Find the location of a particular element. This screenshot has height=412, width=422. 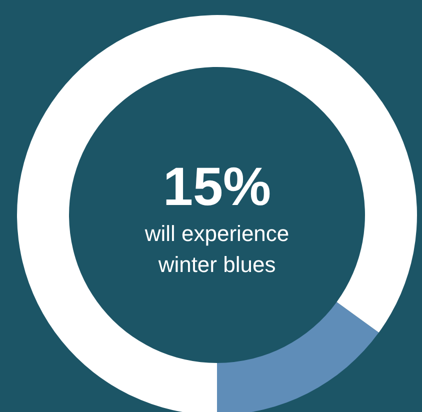

slice-label: will experience winter blues is located at coordinates (217, 249).